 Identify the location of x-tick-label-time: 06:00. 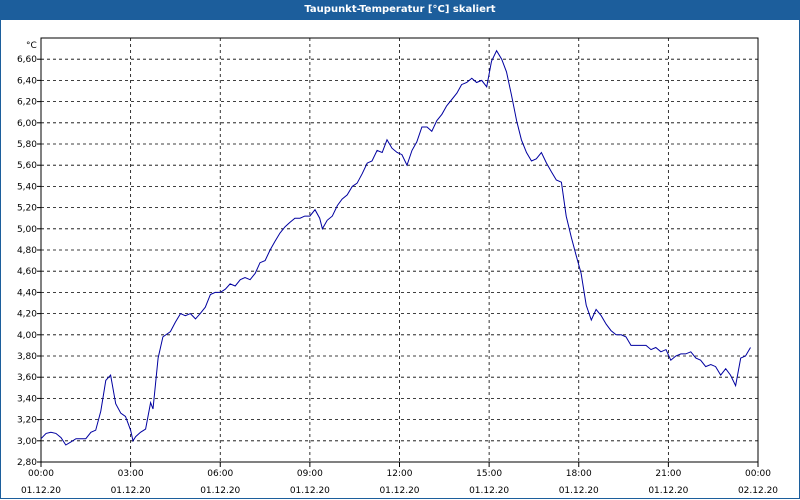
(220, 474).